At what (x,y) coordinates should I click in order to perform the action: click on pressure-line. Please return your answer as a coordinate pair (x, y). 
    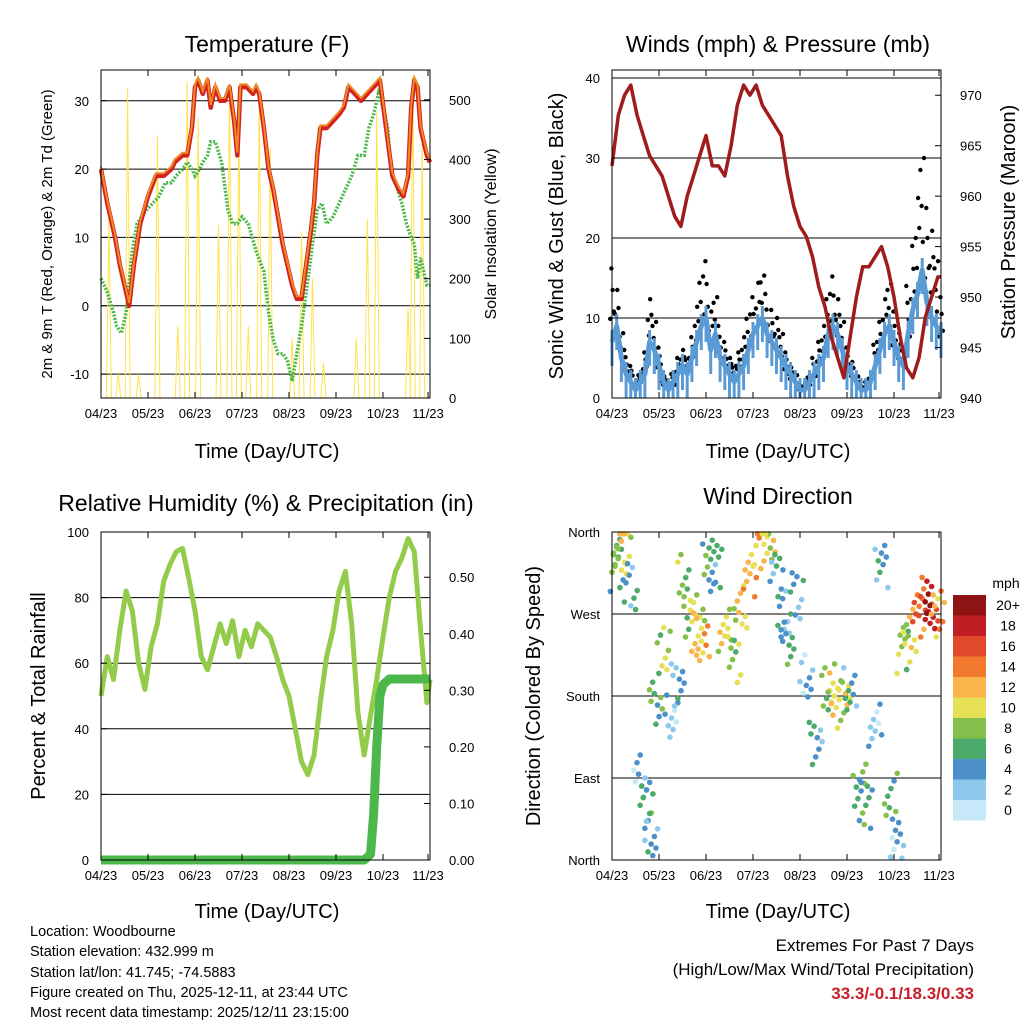
    Looking at the image, I should click on (775, 231).